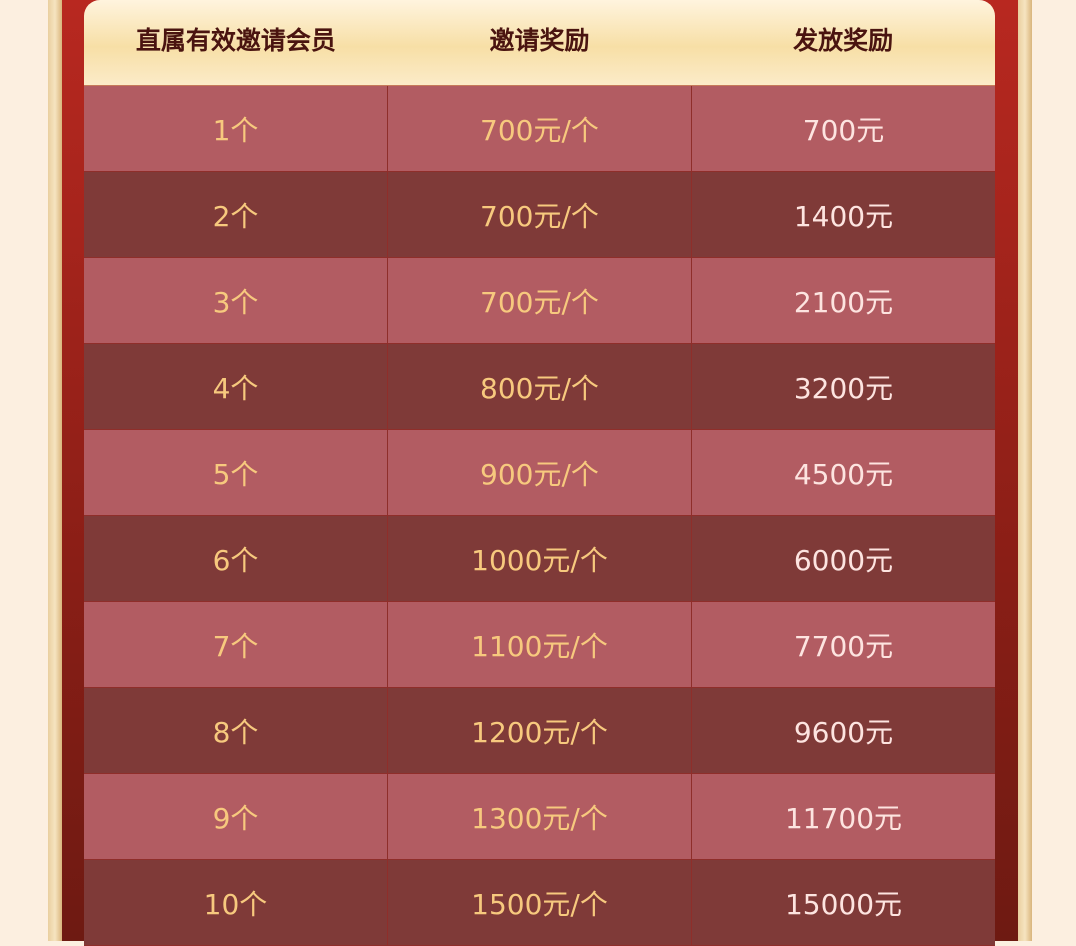 The width and height of the screenshot is (1076, 946). What do you see at coordinates (236, 472) in the screenshot?
I see `cell-members: 5个` at bounding box center [236, 472].